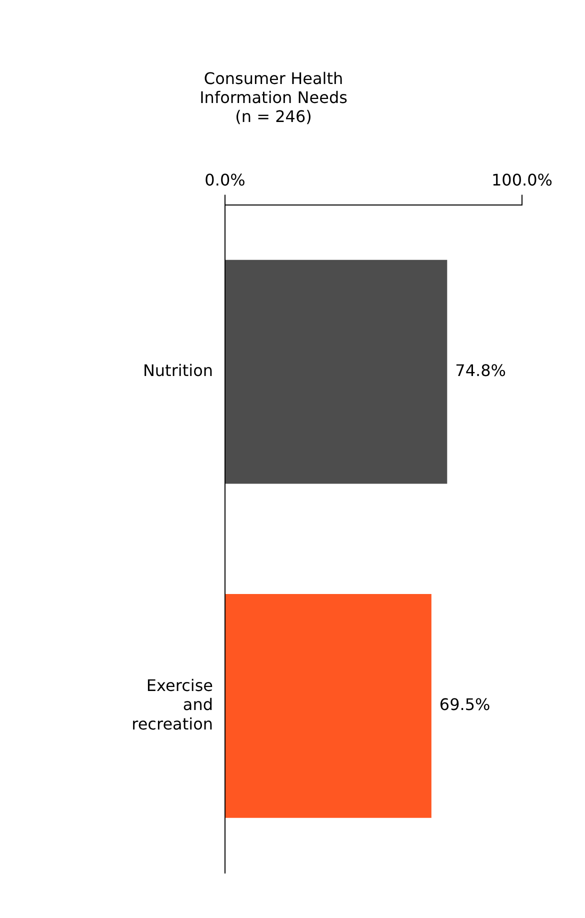  Describe the element at coordinates (464, 704) in the screenshot. I see `data-label: 69.5%` at that location.